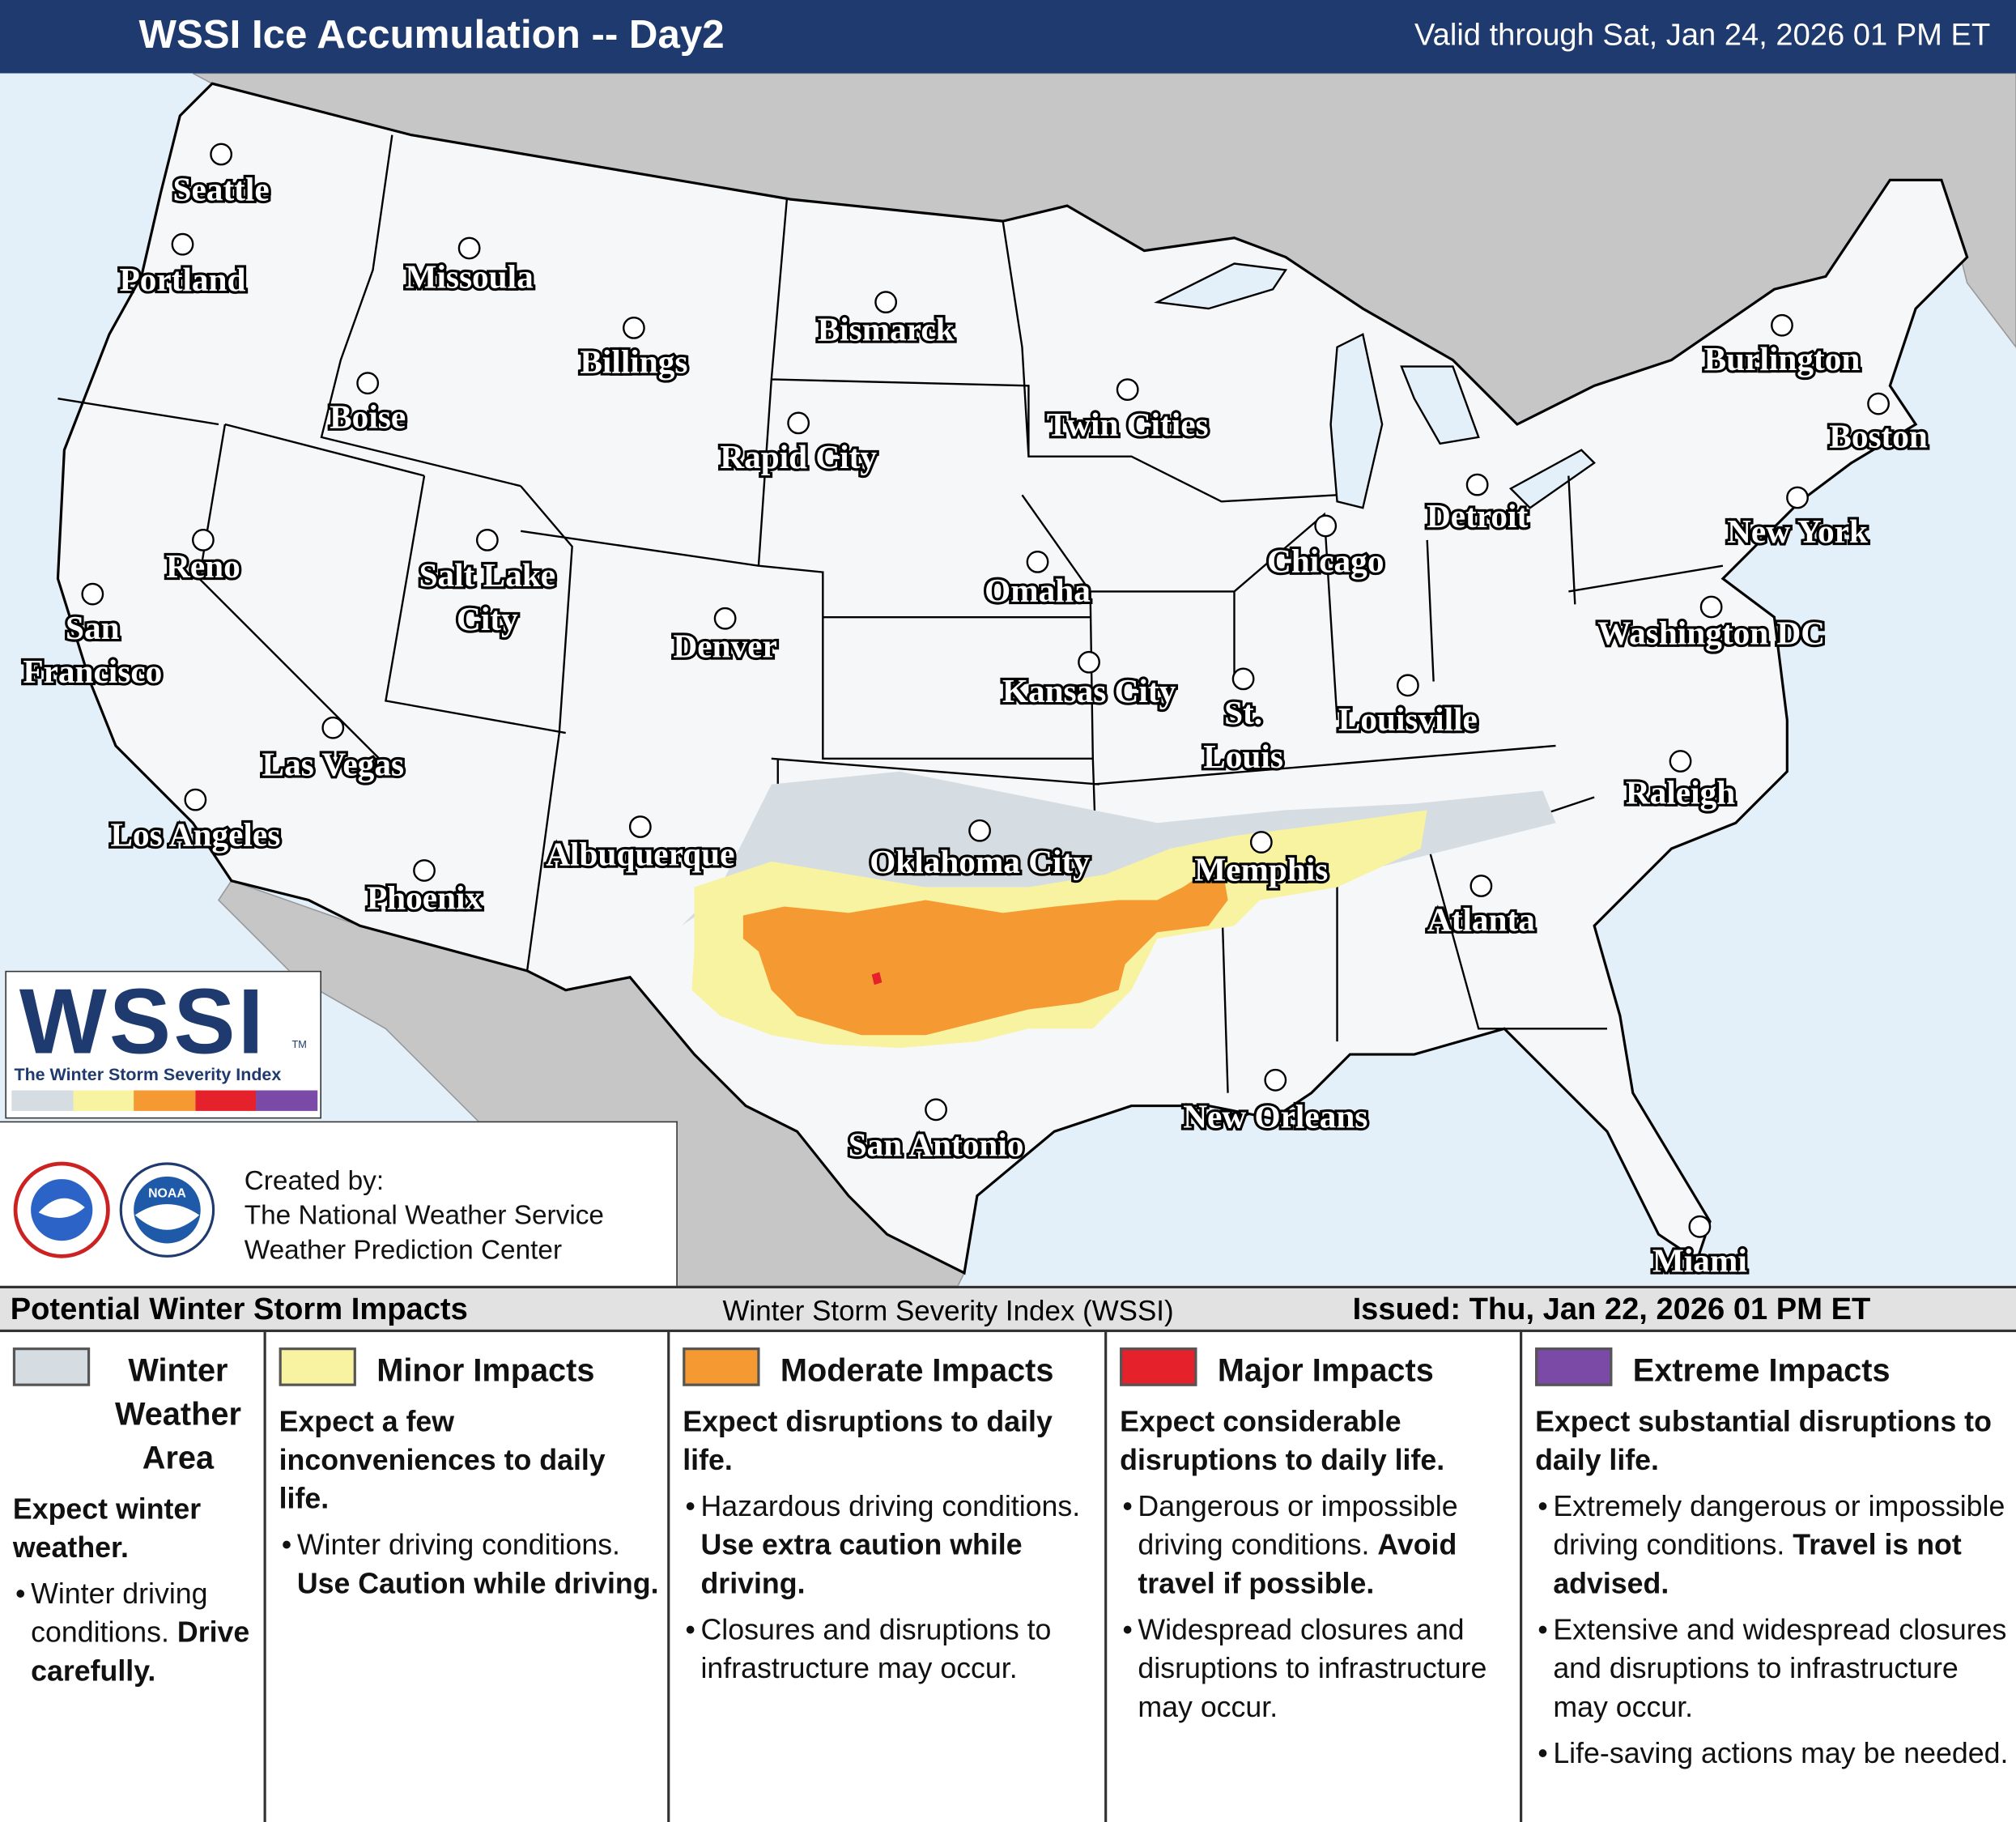  Describe the element at coordinates (485, 1371) in the screenshot. I see `legend-heading: Minor Impacts` at that location.